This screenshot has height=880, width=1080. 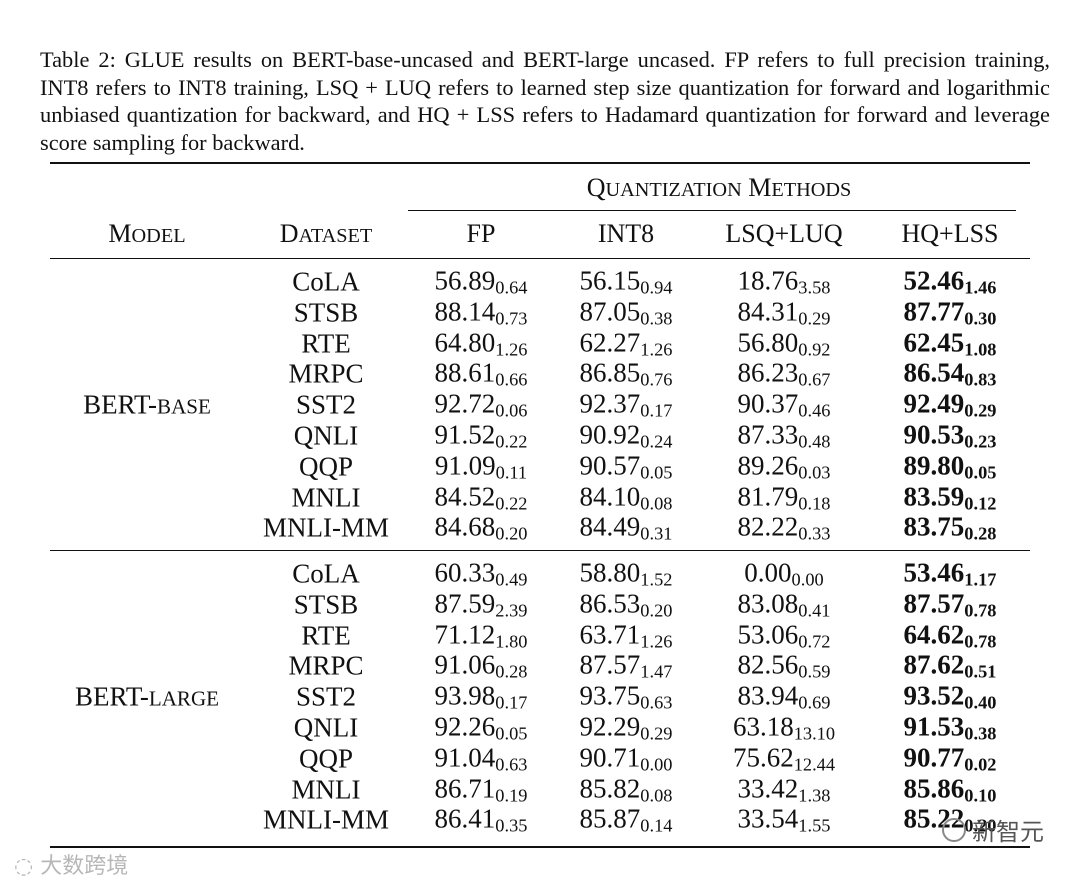 What do you see at coordinates (481, 604) in the screenshot?
I see `value-cell-fp: 87.592.39` at bounding box center [481, 604].